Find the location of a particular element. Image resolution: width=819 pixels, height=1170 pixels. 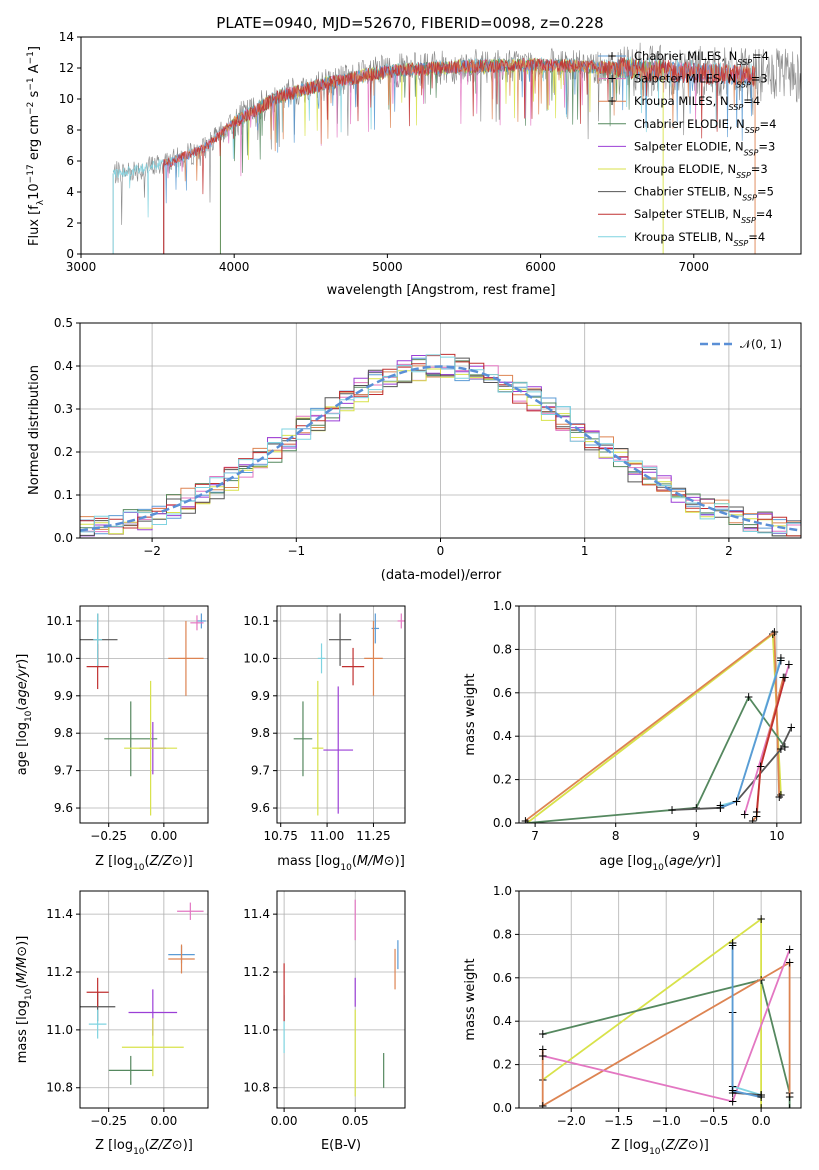

legend-label: Kroupa MILES, NSSP=4 is located at coordinates (697, 103).